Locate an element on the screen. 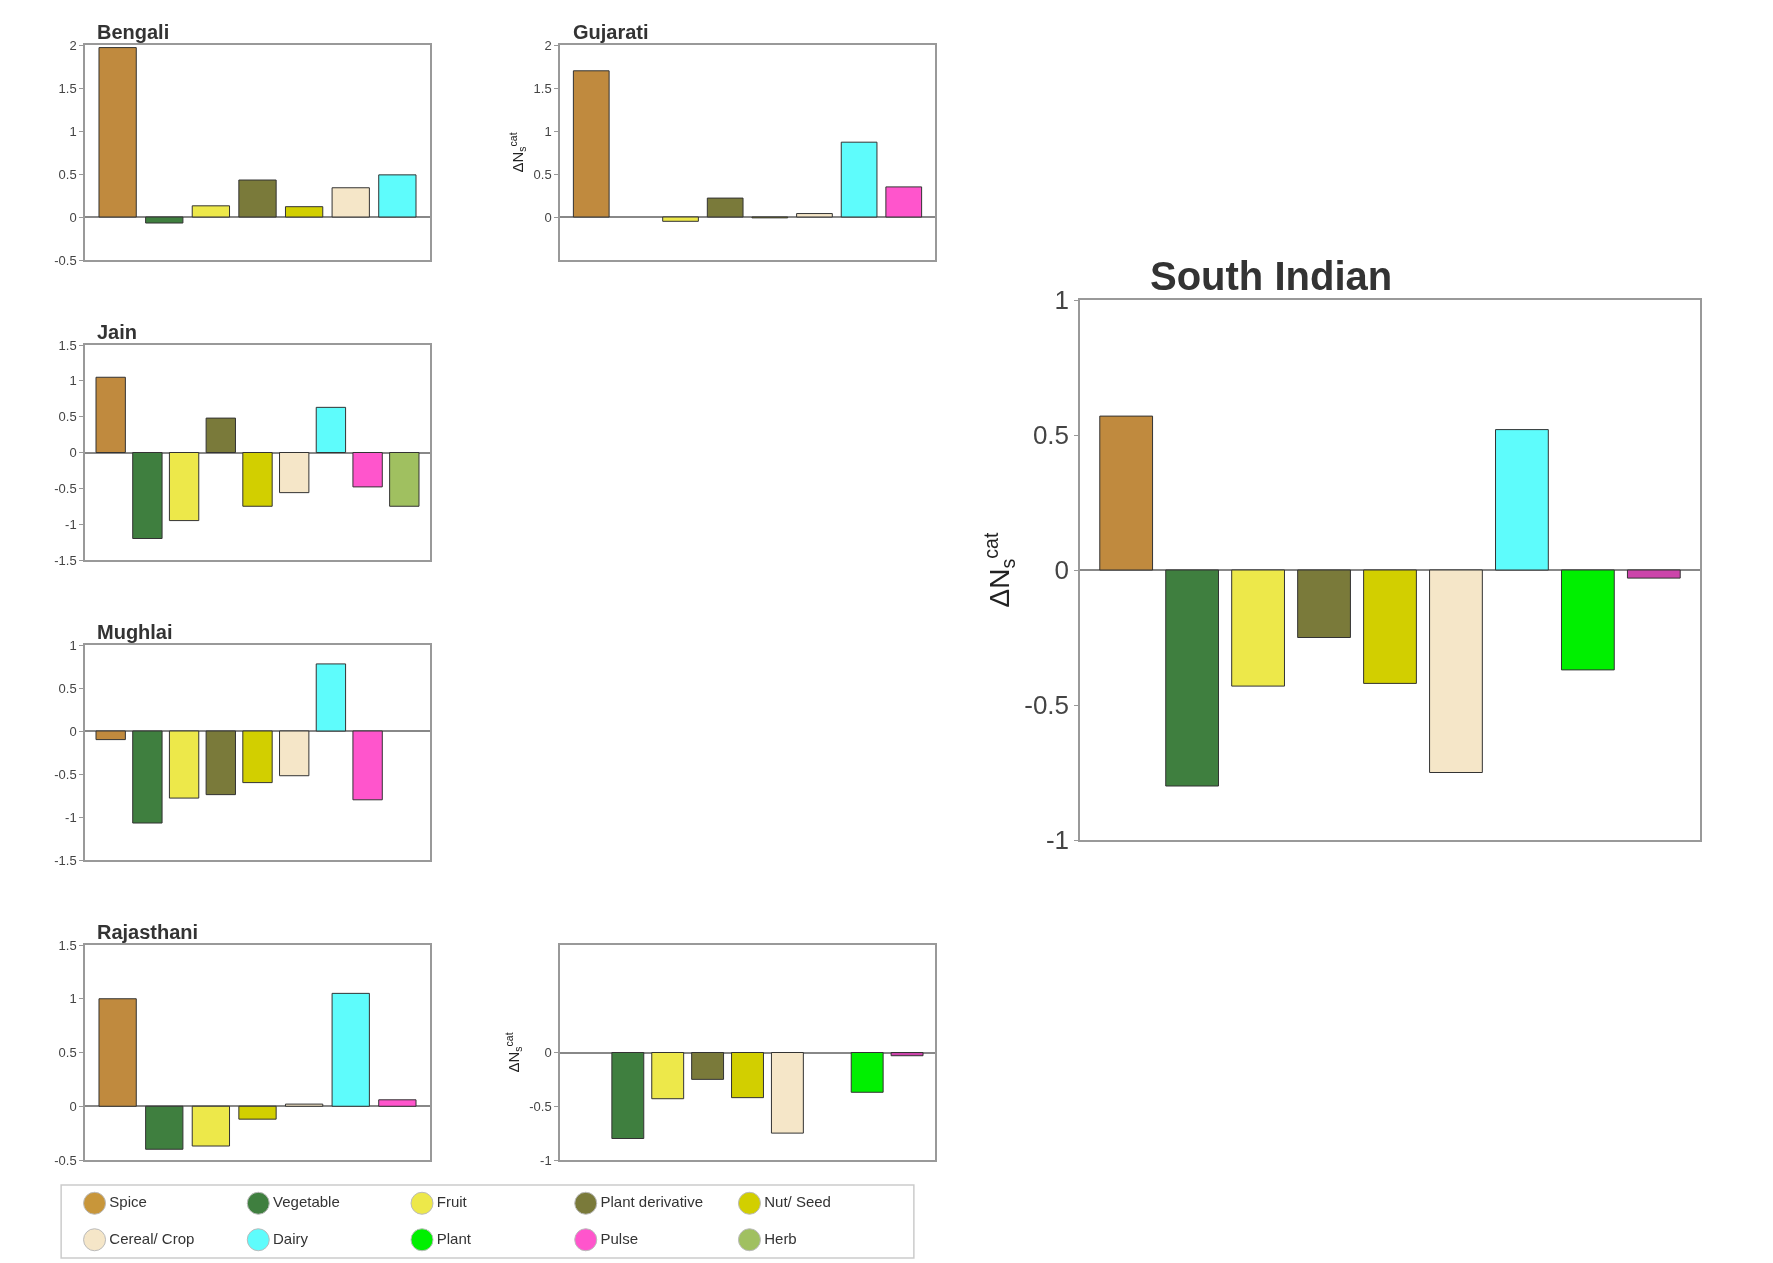 This screenshot has height=1263, width=1773. category-label: Fruit is located at coordinates (452, 1201).